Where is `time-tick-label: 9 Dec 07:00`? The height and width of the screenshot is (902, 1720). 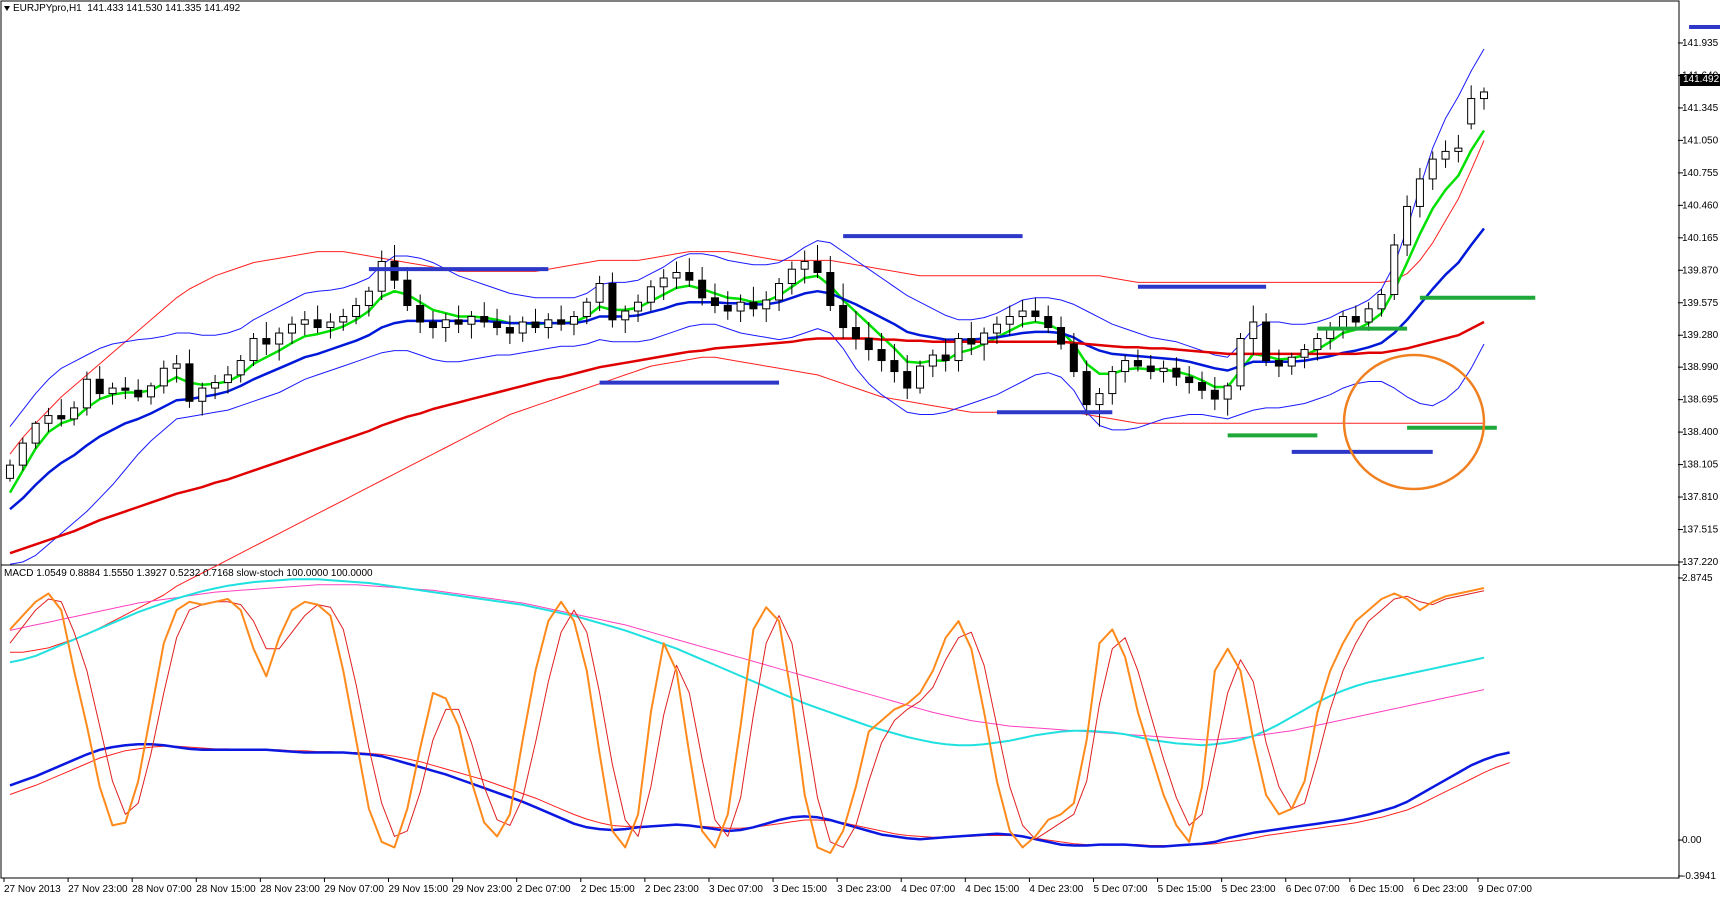
time-tick-label: 9 Dec 07:00 is located at coordinates (1505, 889).